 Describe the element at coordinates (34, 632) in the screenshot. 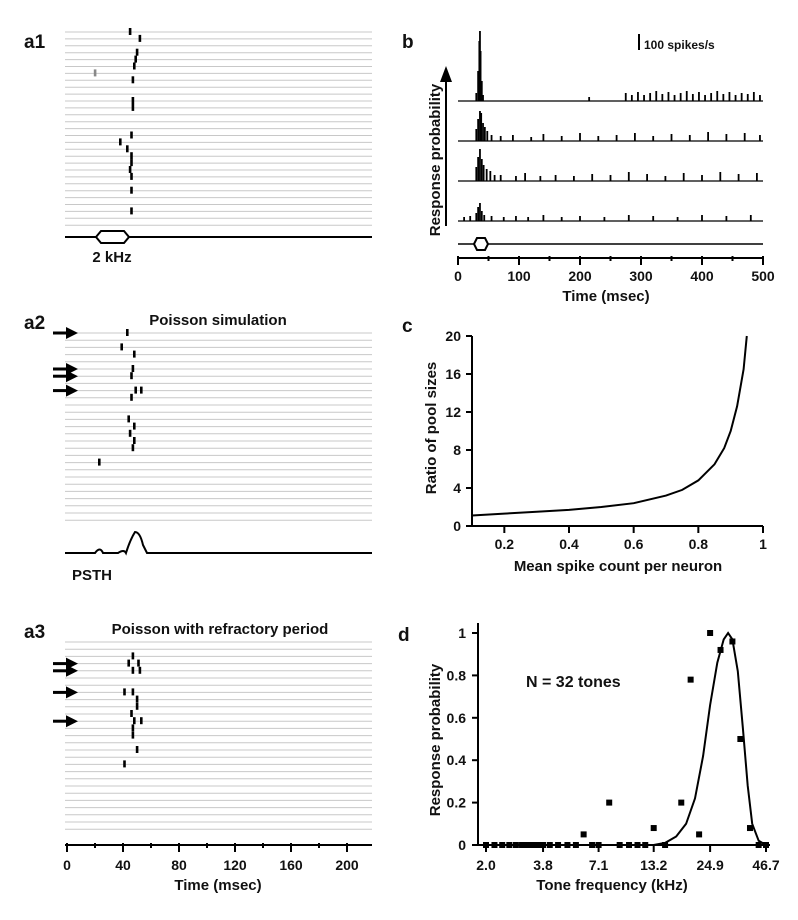

I see `panel-a3-label: a3` at that location.